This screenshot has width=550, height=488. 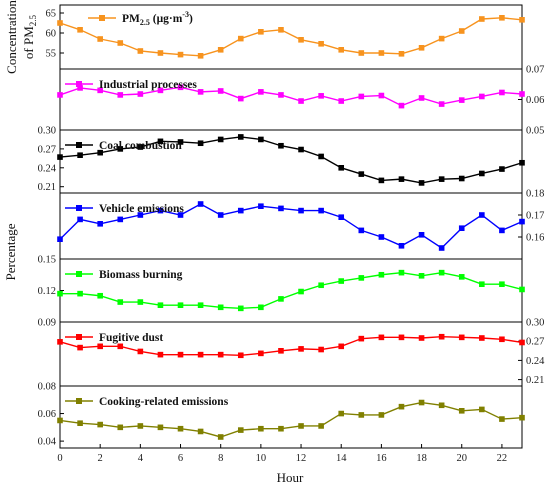 What do you see at coordinates (291, 226) in the screenshot?
I see `series-line` at bounding box center [291, 226].